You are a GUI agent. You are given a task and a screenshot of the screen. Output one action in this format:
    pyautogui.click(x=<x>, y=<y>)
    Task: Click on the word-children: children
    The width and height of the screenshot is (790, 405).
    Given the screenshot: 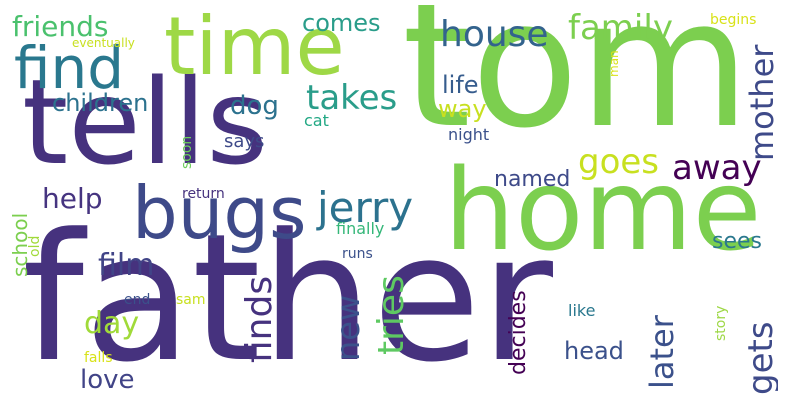 What is the action you would take?
    pyautogui.click(x=100, y=103)
    